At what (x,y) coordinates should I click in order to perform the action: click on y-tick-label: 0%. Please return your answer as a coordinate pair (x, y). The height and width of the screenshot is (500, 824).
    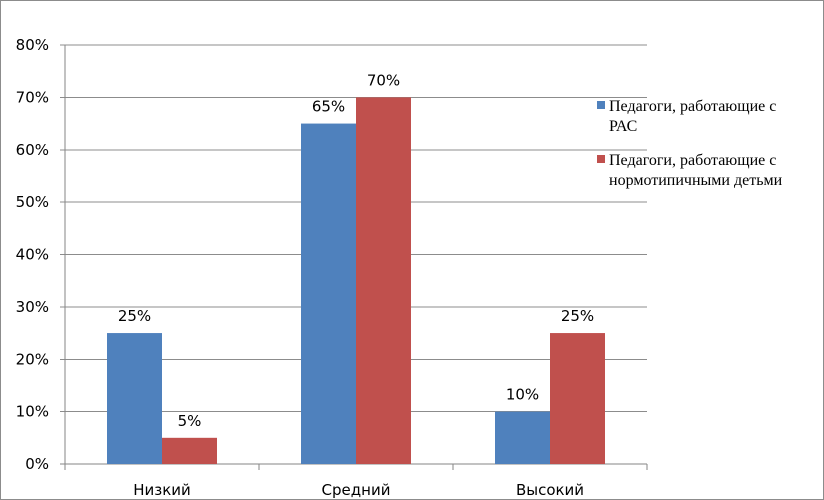
    Looking at the image, I should click on (37, 464).